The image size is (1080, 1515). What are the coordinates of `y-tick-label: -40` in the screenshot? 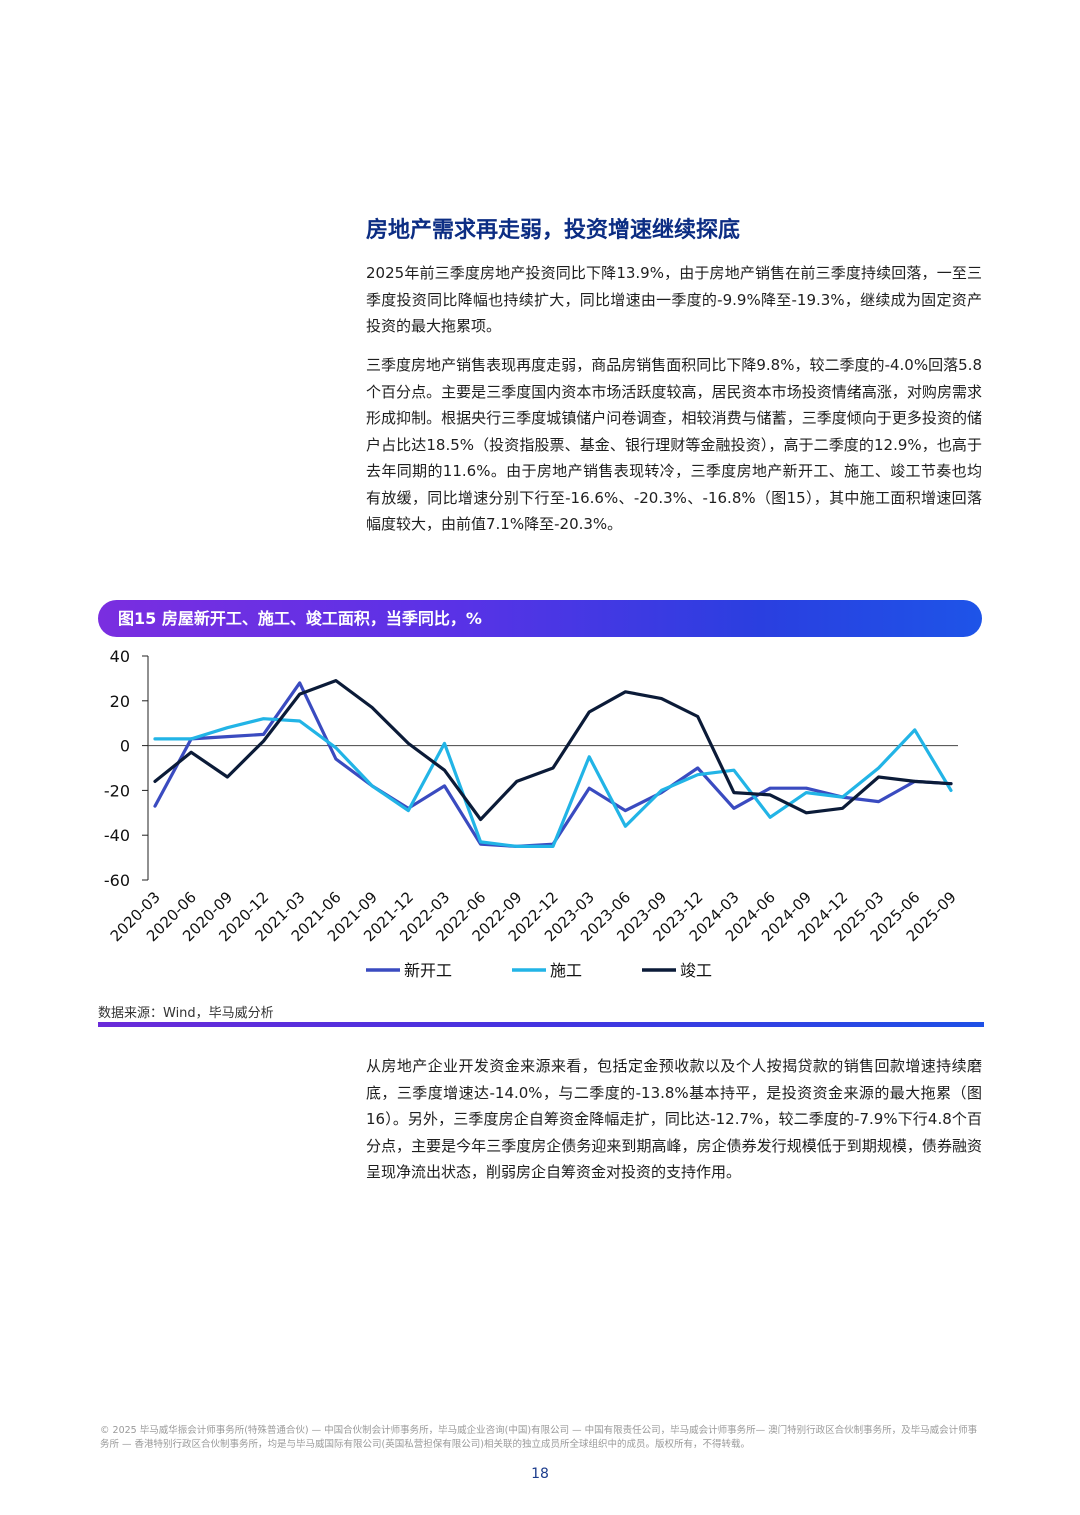 It's located at (117, 835).